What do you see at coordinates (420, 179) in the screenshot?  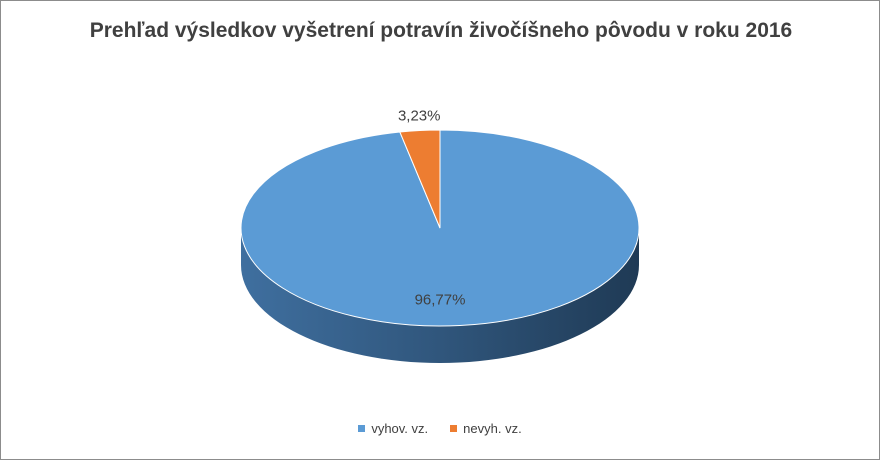 I see `pie-slice-nevyh` at bounding box center [420, 179].